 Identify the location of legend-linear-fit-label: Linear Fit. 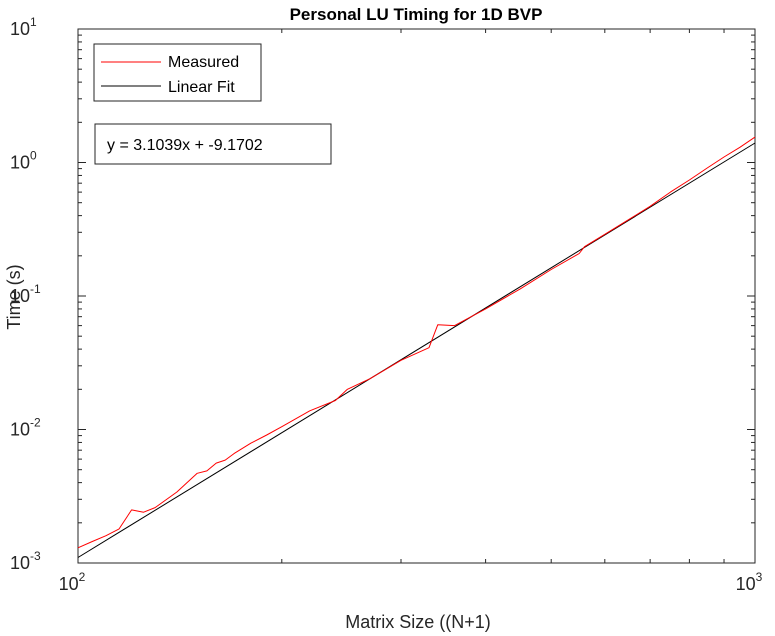
(201, 87).